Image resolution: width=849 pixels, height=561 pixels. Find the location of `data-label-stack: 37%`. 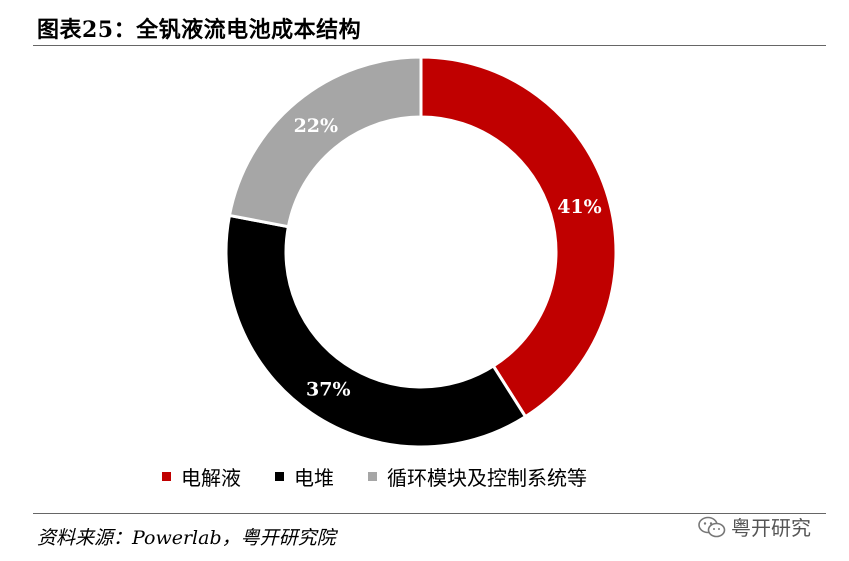

data-label-stack: 37% is located at coordinates (328, 389).